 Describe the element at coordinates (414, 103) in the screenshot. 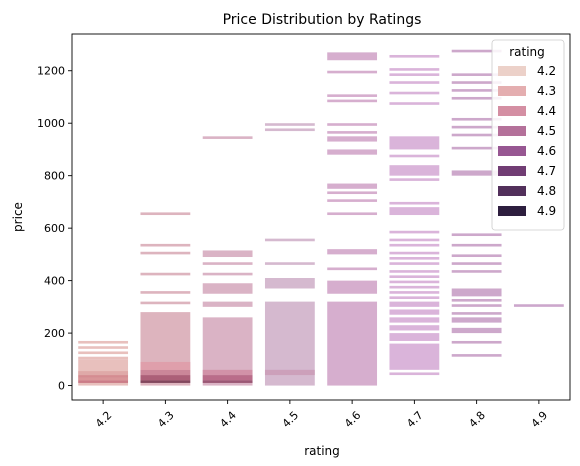

I see `bin-4.7-5` at that location.